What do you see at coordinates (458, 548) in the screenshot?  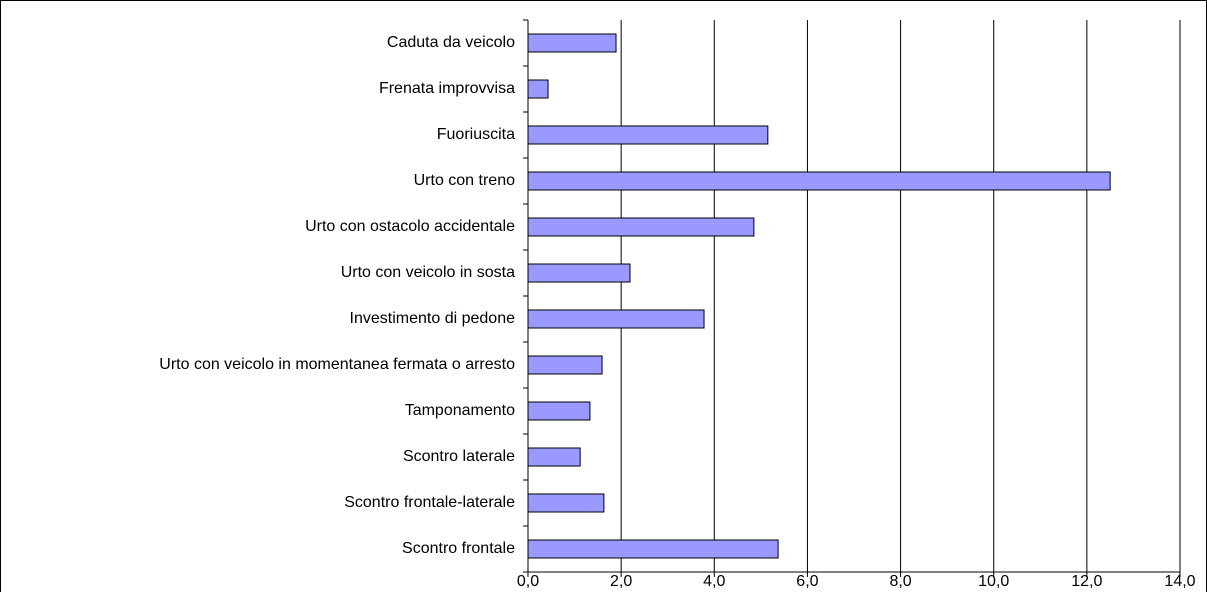 I see `y-tick-label: Scontro frontale` at bounding box center [458, 548].